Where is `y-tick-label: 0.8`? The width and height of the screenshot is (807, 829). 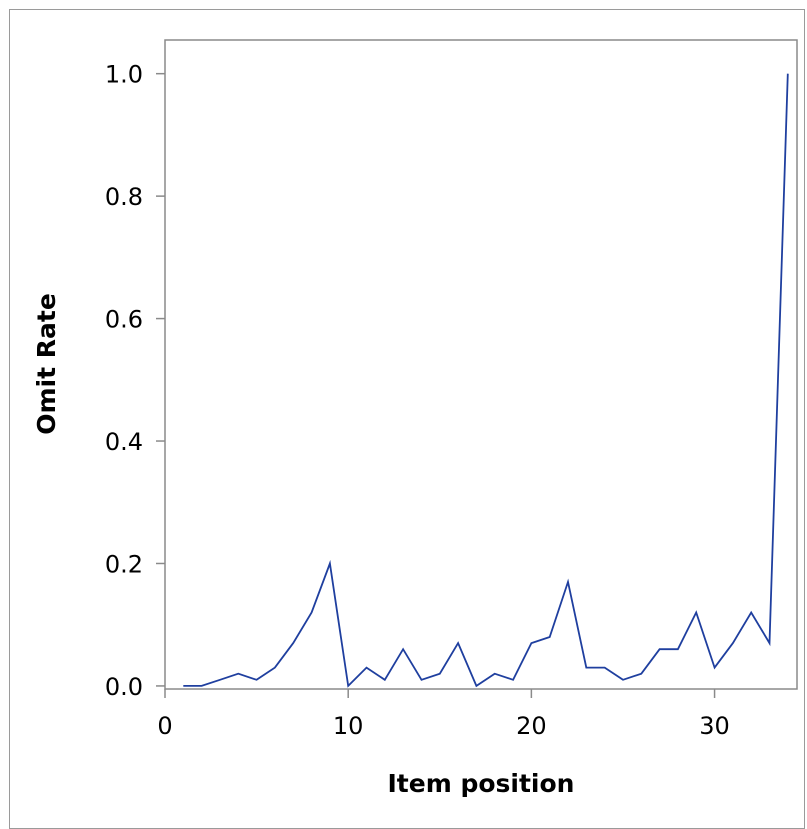 y-tick-label: 0.8 is located at coordinates (124, 197).